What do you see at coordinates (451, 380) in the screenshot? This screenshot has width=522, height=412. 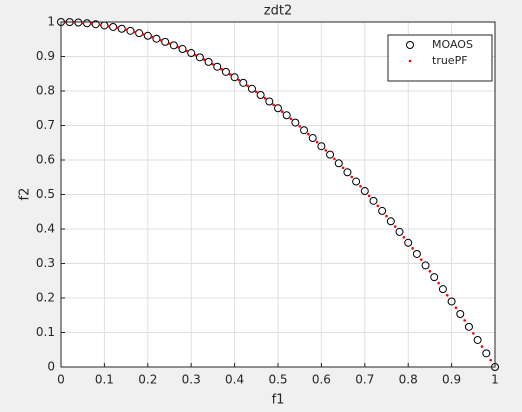 I see `x-tick-label: 0.9` at bounding box center [451, 380].